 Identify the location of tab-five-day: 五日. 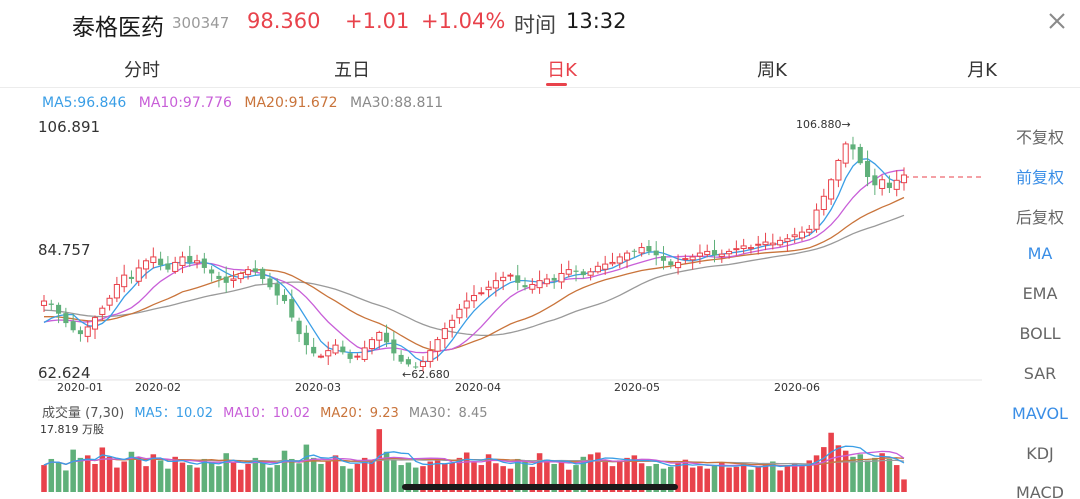
(352, 70).